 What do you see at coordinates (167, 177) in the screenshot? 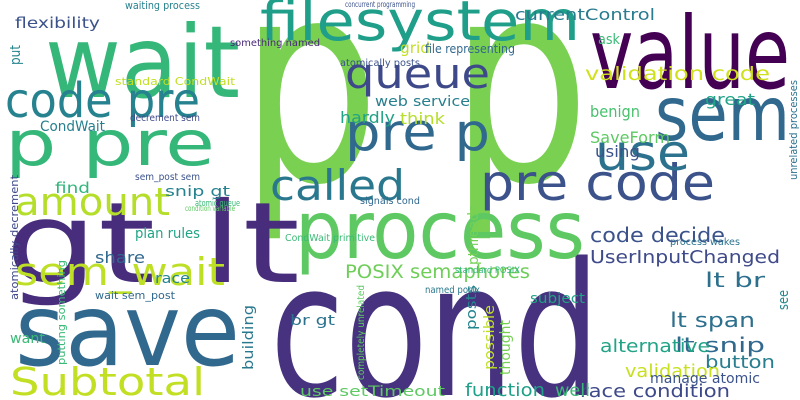
I see `word: sem_post sem` at bounding box center [167, 177].